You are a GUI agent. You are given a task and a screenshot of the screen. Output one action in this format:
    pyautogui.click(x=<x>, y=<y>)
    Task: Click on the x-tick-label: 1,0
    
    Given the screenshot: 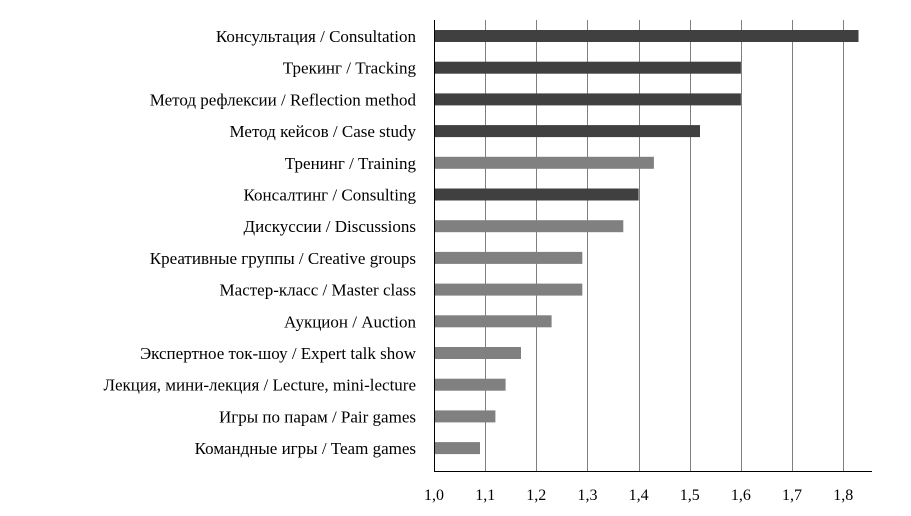 What is the action you would take?
    pyautogui.click(x=434, y=495)
    